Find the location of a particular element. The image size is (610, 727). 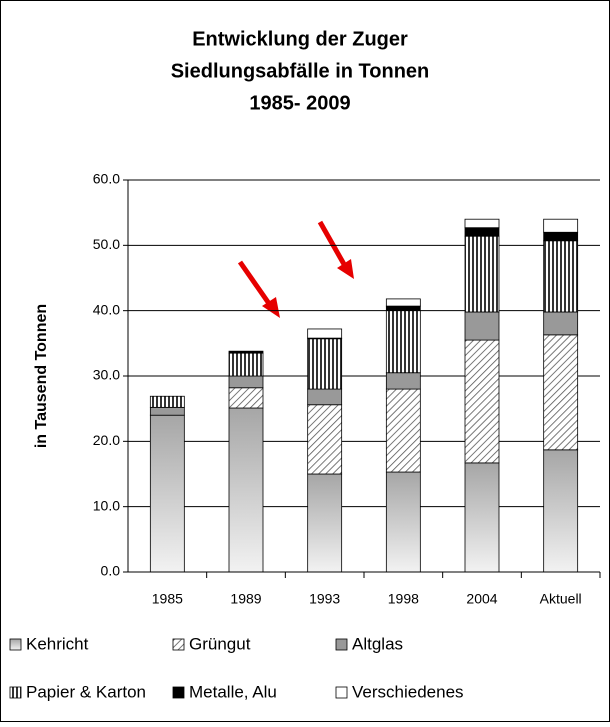

legend-label: Metalle, Alu is located at coordinates (233, 691).